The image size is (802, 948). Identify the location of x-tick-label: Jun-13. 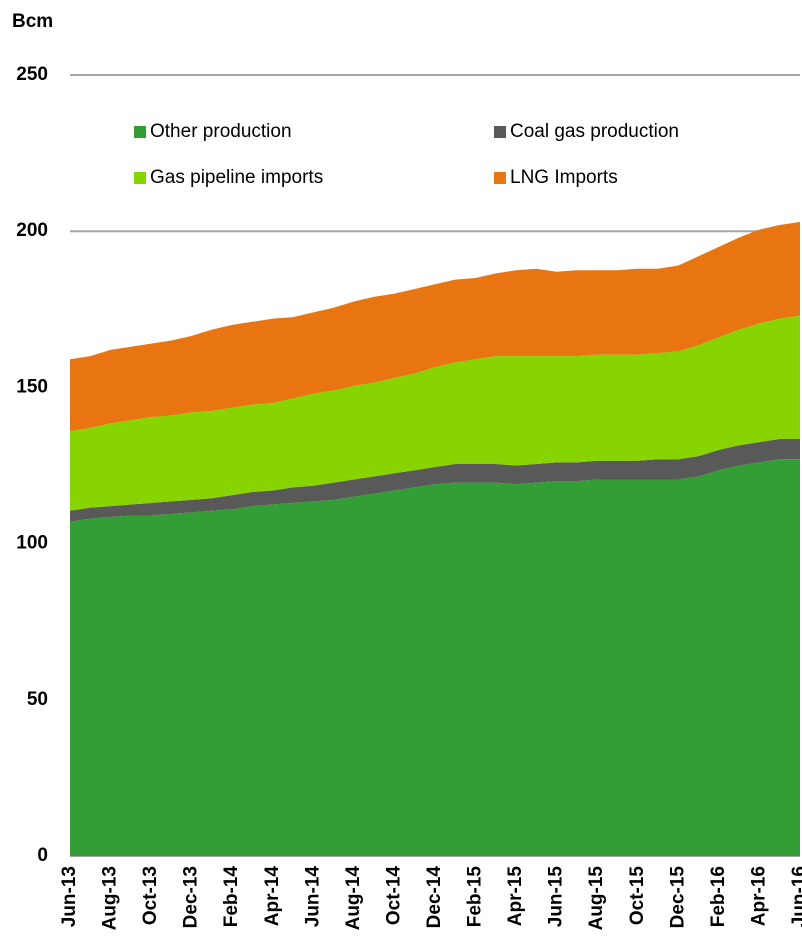
(69, 896).